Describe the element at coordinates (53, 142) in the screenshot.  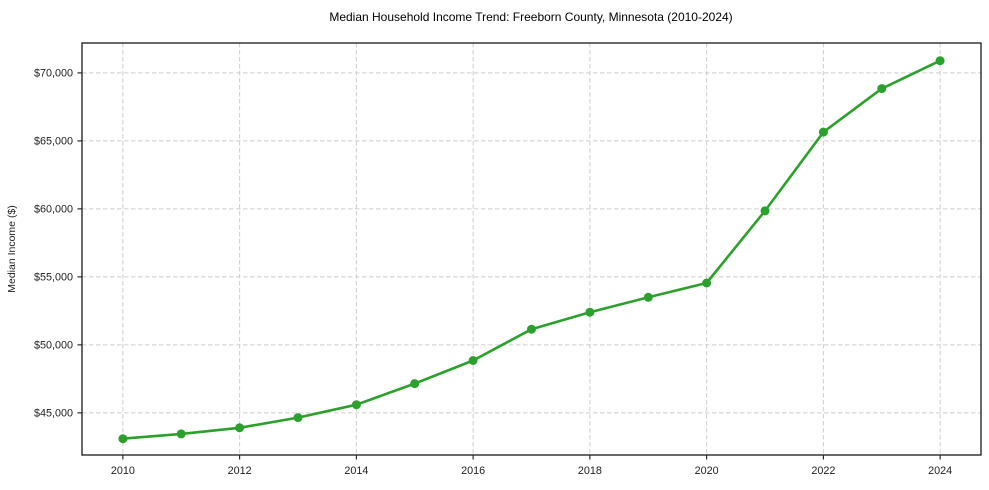
I see `y-tick-label: $65,000` at that location.